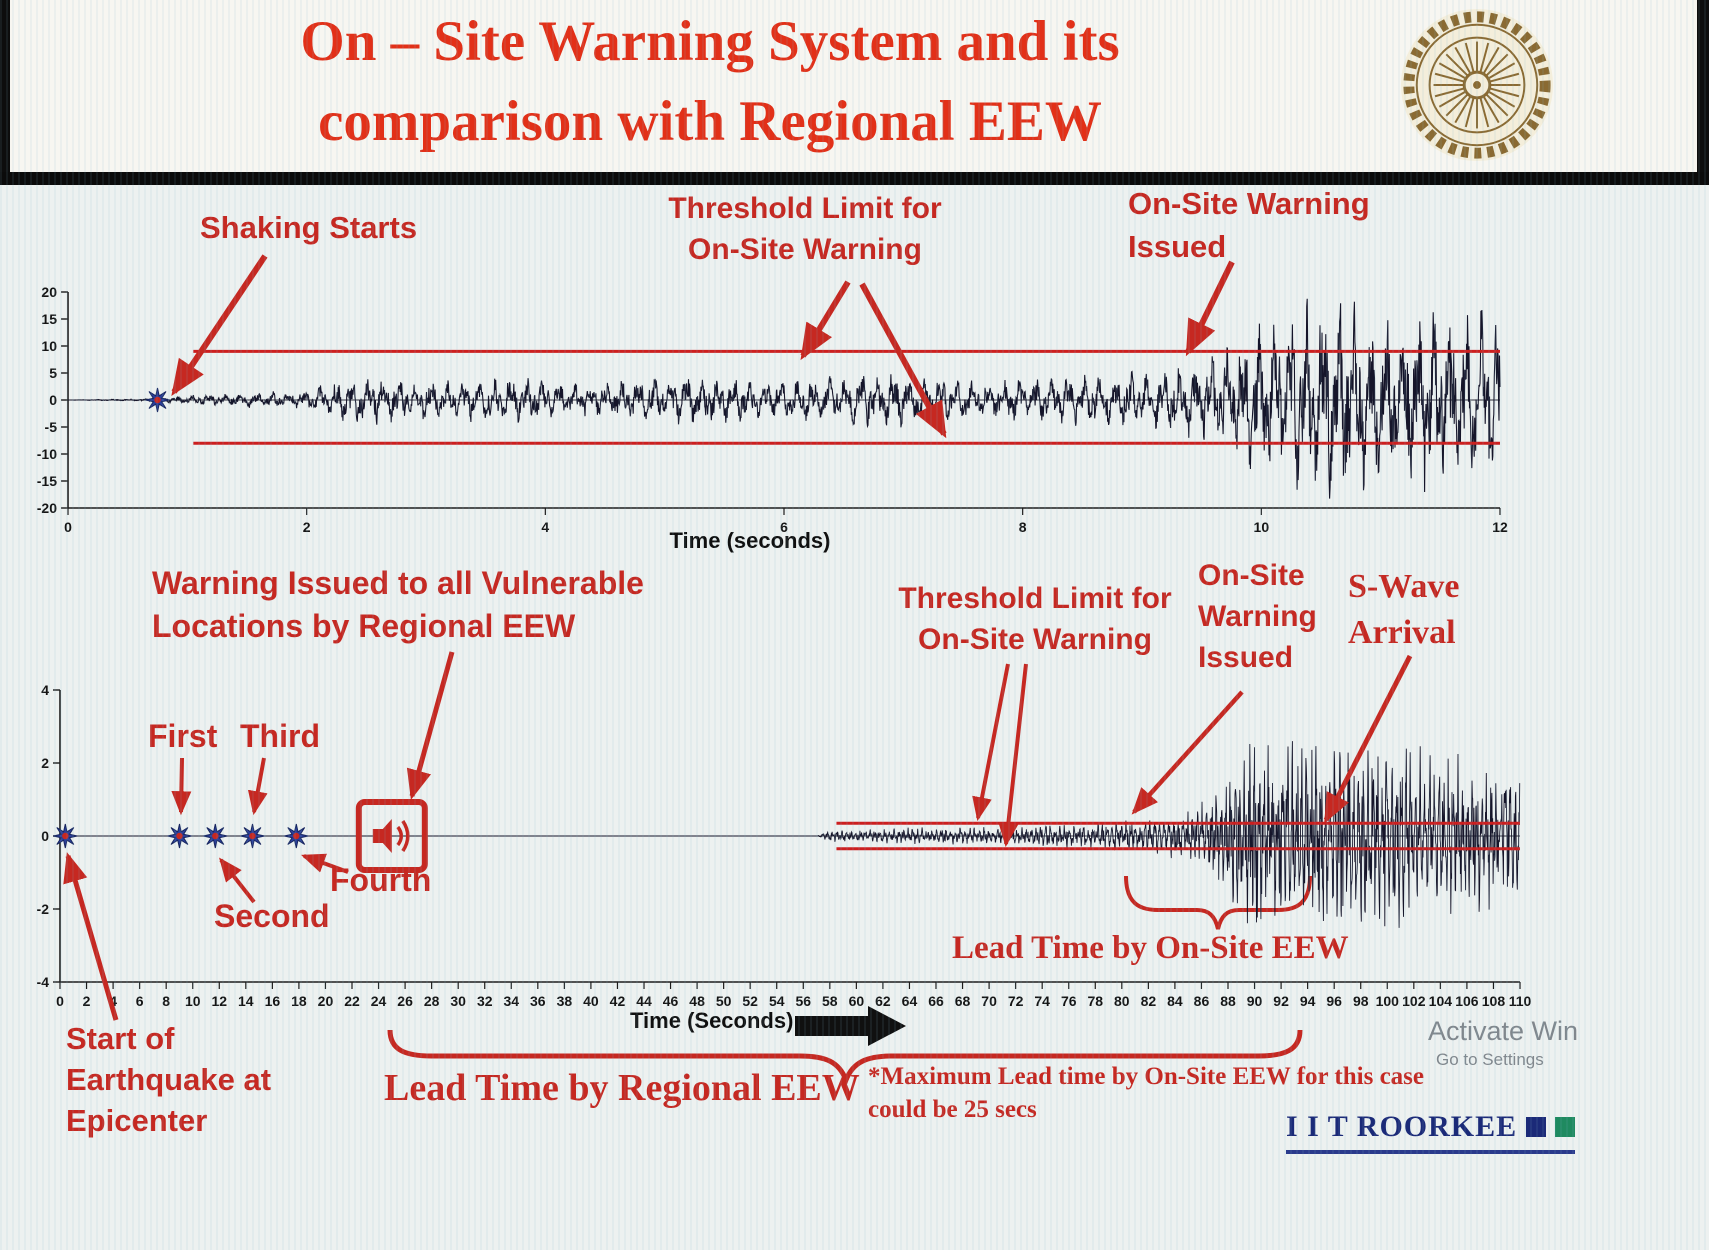  What do you see at coordinates (219, 1001) in the screenshot?
I see `svg-text: 12` at bounding box center [219, 1001].